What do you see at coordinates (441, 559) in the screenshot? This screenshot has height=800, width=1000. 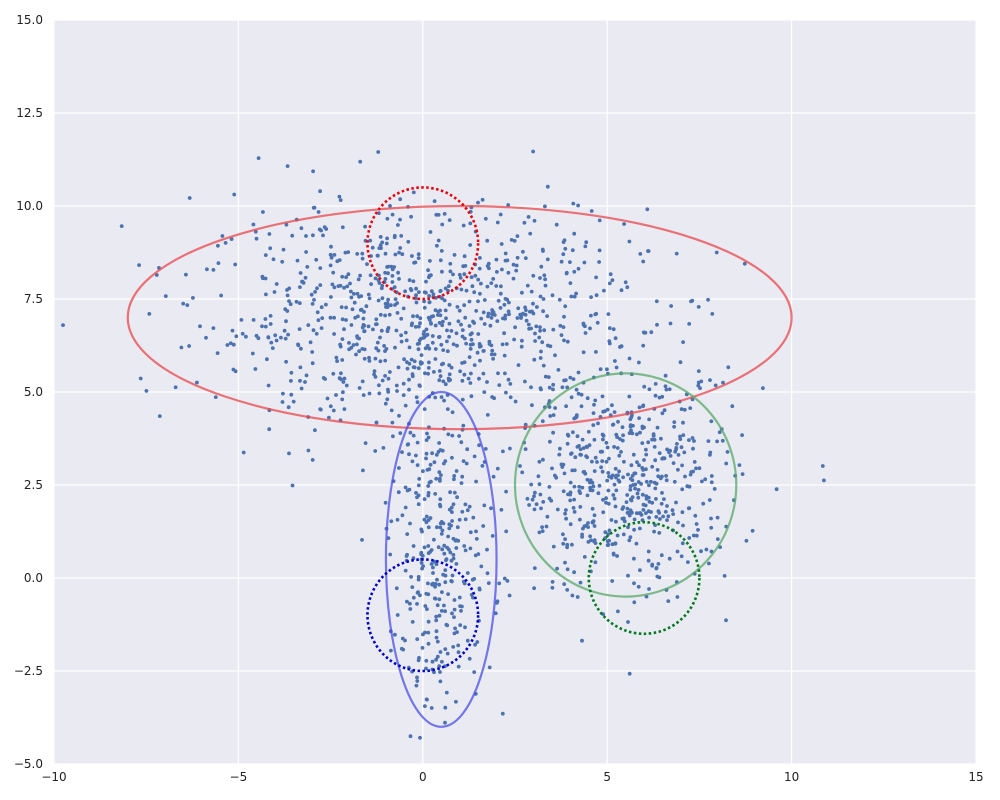 I see `confidence-ellipse` at bounding box center [441, 559].